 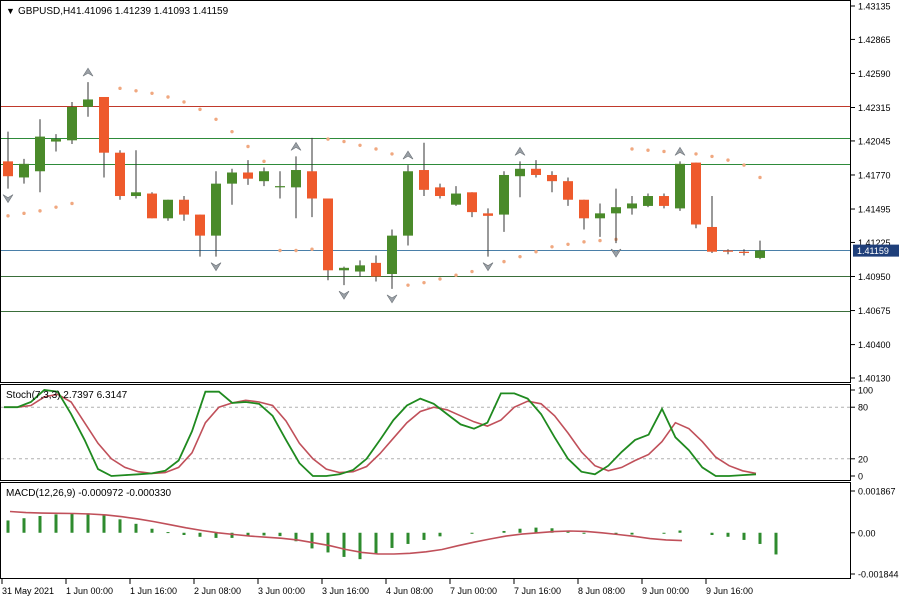 I want to click on macd-signal-line, so click(x=346, y=532).